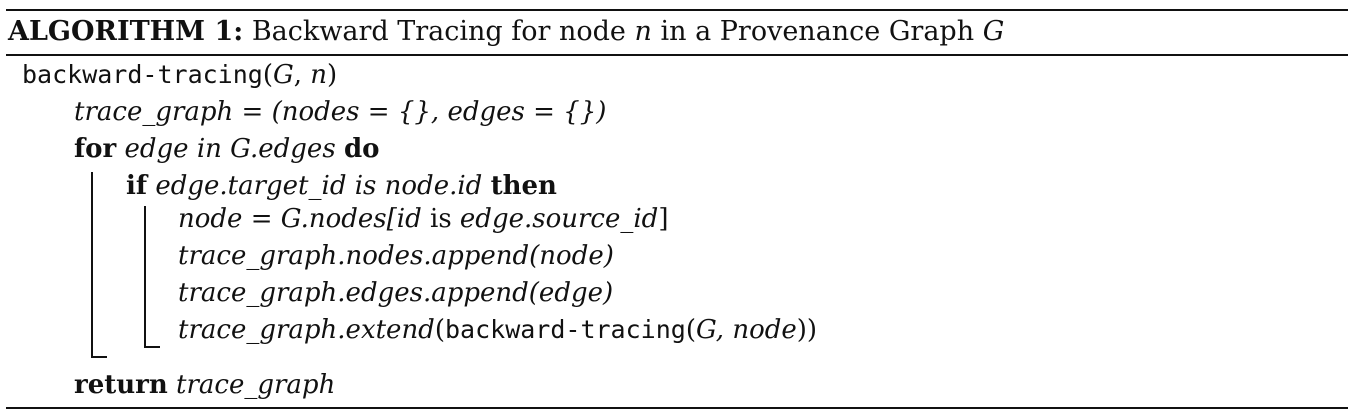 The image size is (1358, 420). Describe the element at coordinates (565, 329) in the screenshot. I see `recursive-function-name: backward-tracing` at that location.